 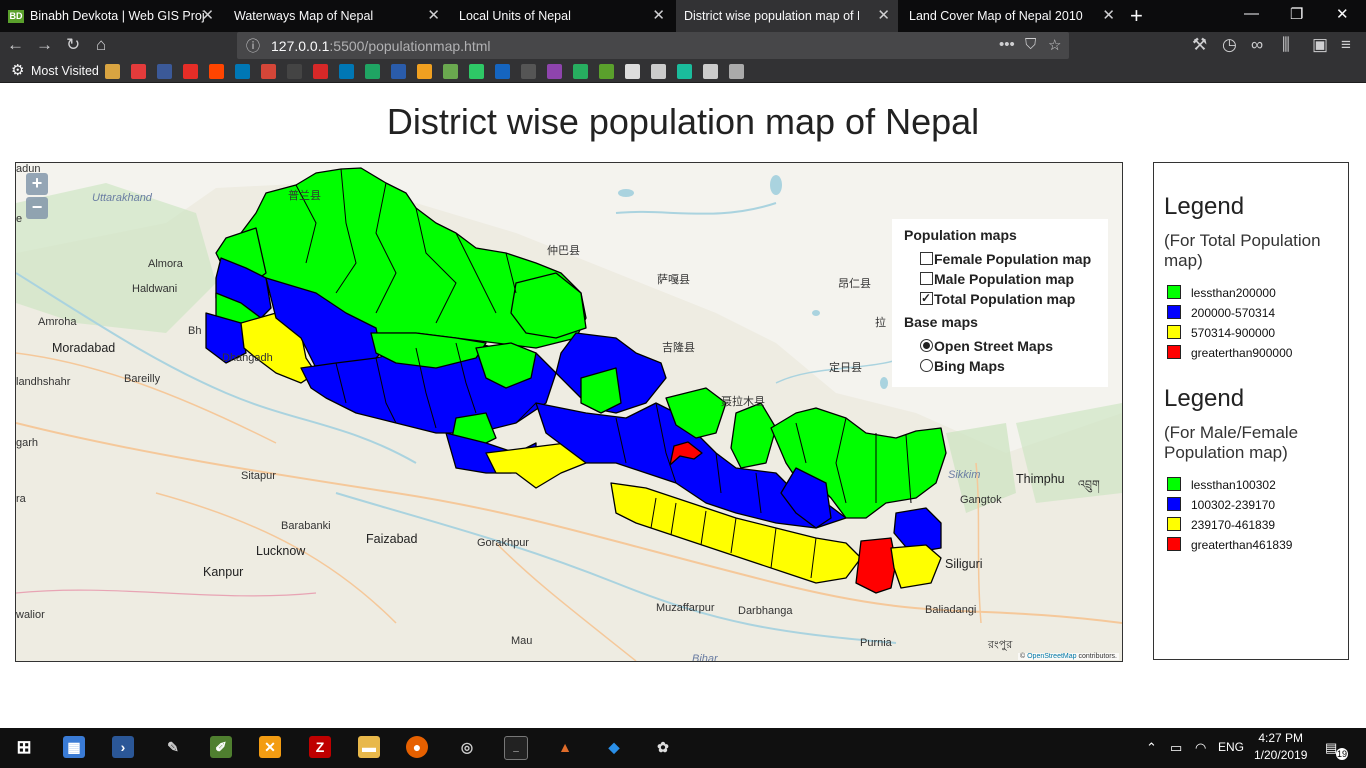 I want to click on paint-icon: ✎, so click(x=173, y=747).